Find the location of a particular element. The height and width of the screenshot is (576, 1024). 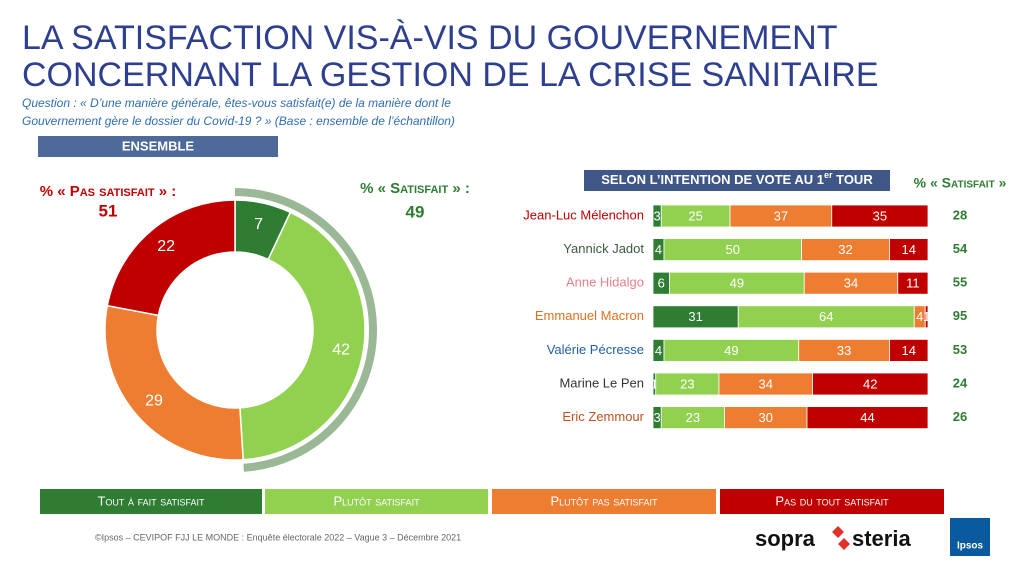

bar-value: 30 is located at coordinates (766, 417).